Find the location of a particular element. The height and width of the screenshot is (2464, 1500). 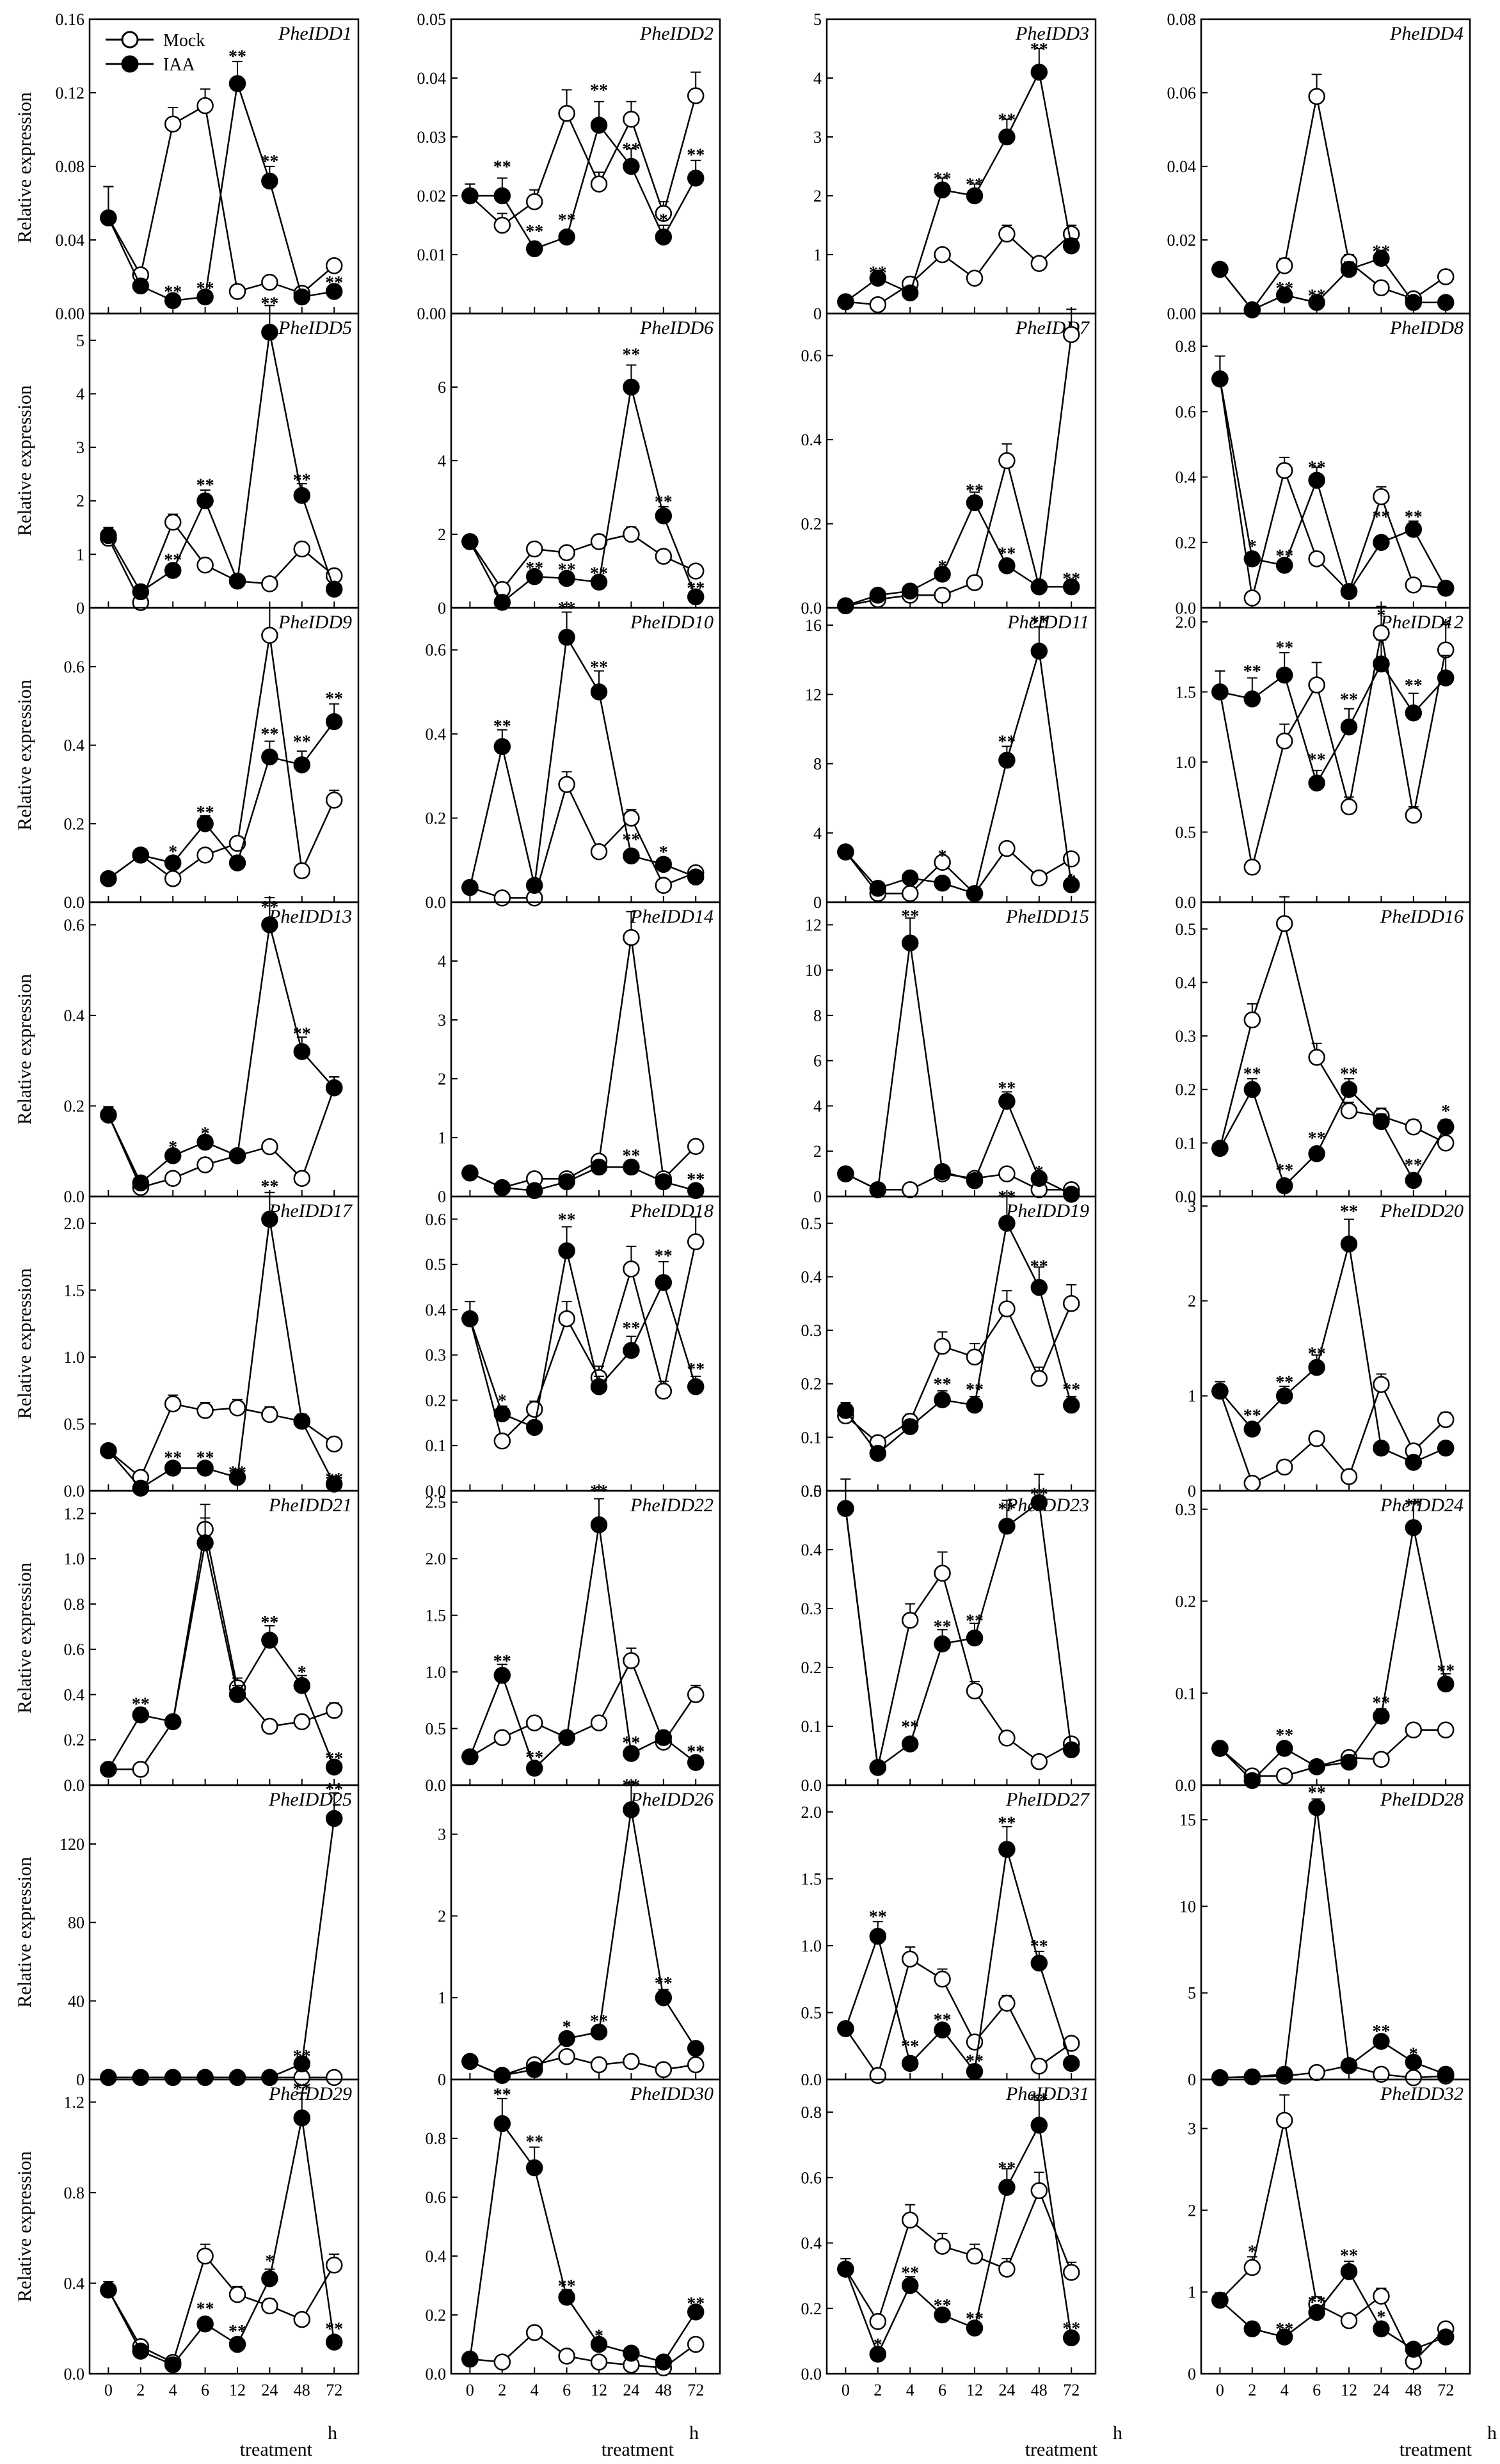

panel-pheidd1: 0.00 0.04 0.08 0.12 0.16 PheIDD1 ** ** ** ** ** is located at coordinates (208, 166).